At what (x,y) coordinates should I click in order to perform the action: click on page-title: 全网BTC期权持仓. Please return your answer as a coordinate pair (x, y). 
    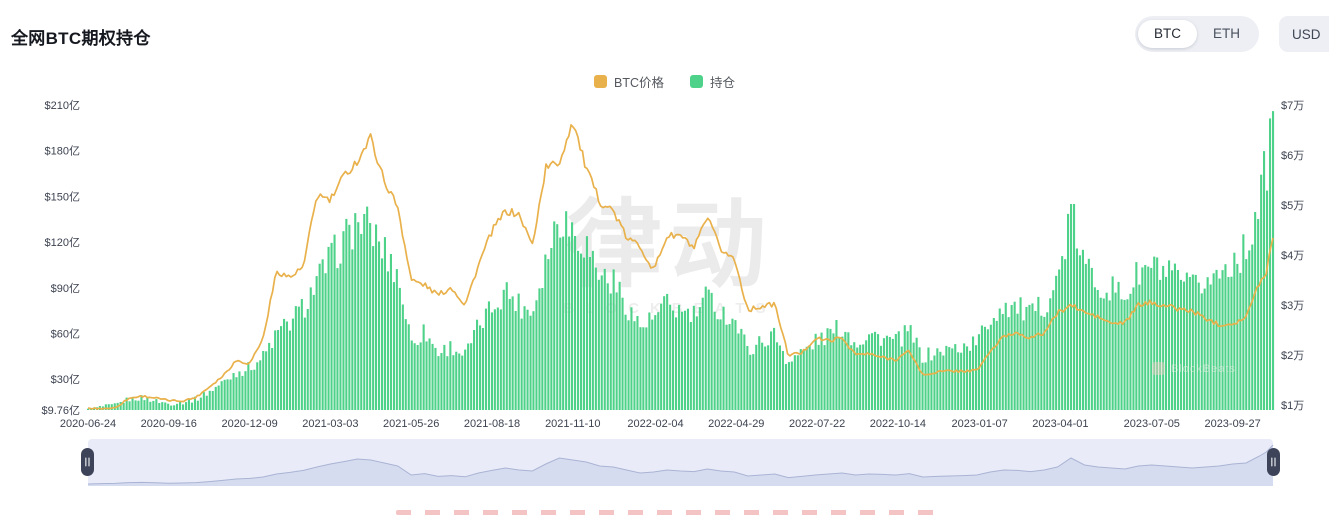
    Looking at the image, I should click on (81, 38).